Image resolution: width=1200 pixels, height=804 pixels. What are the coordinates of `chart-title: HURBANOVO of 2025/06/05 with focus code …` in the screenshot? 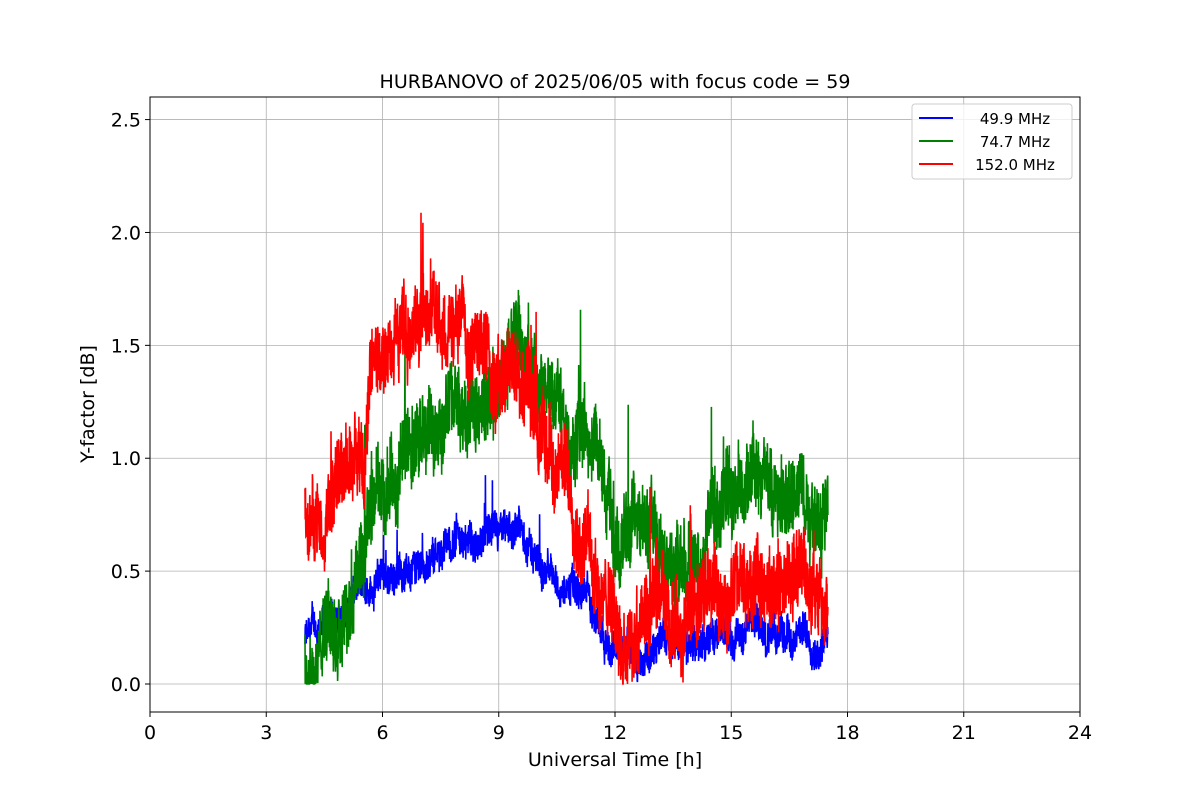 It's located at (615, 82).